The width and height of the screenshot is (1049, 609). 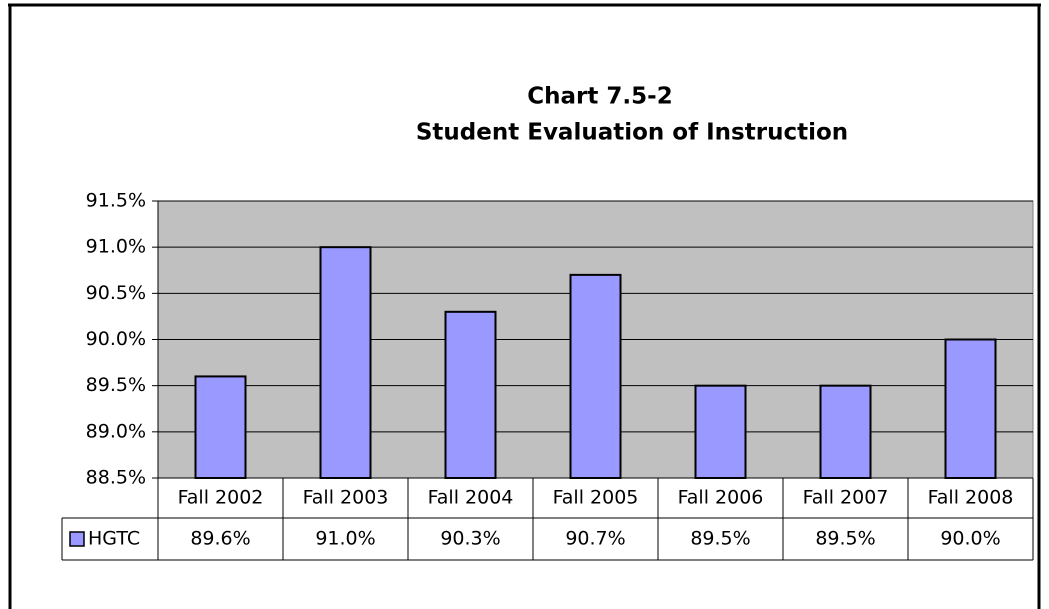 What do you see at coordinates (116, 339) in the screenshot?
I see `y-tick-label: 90.0%` at bounding box center [116, 339].